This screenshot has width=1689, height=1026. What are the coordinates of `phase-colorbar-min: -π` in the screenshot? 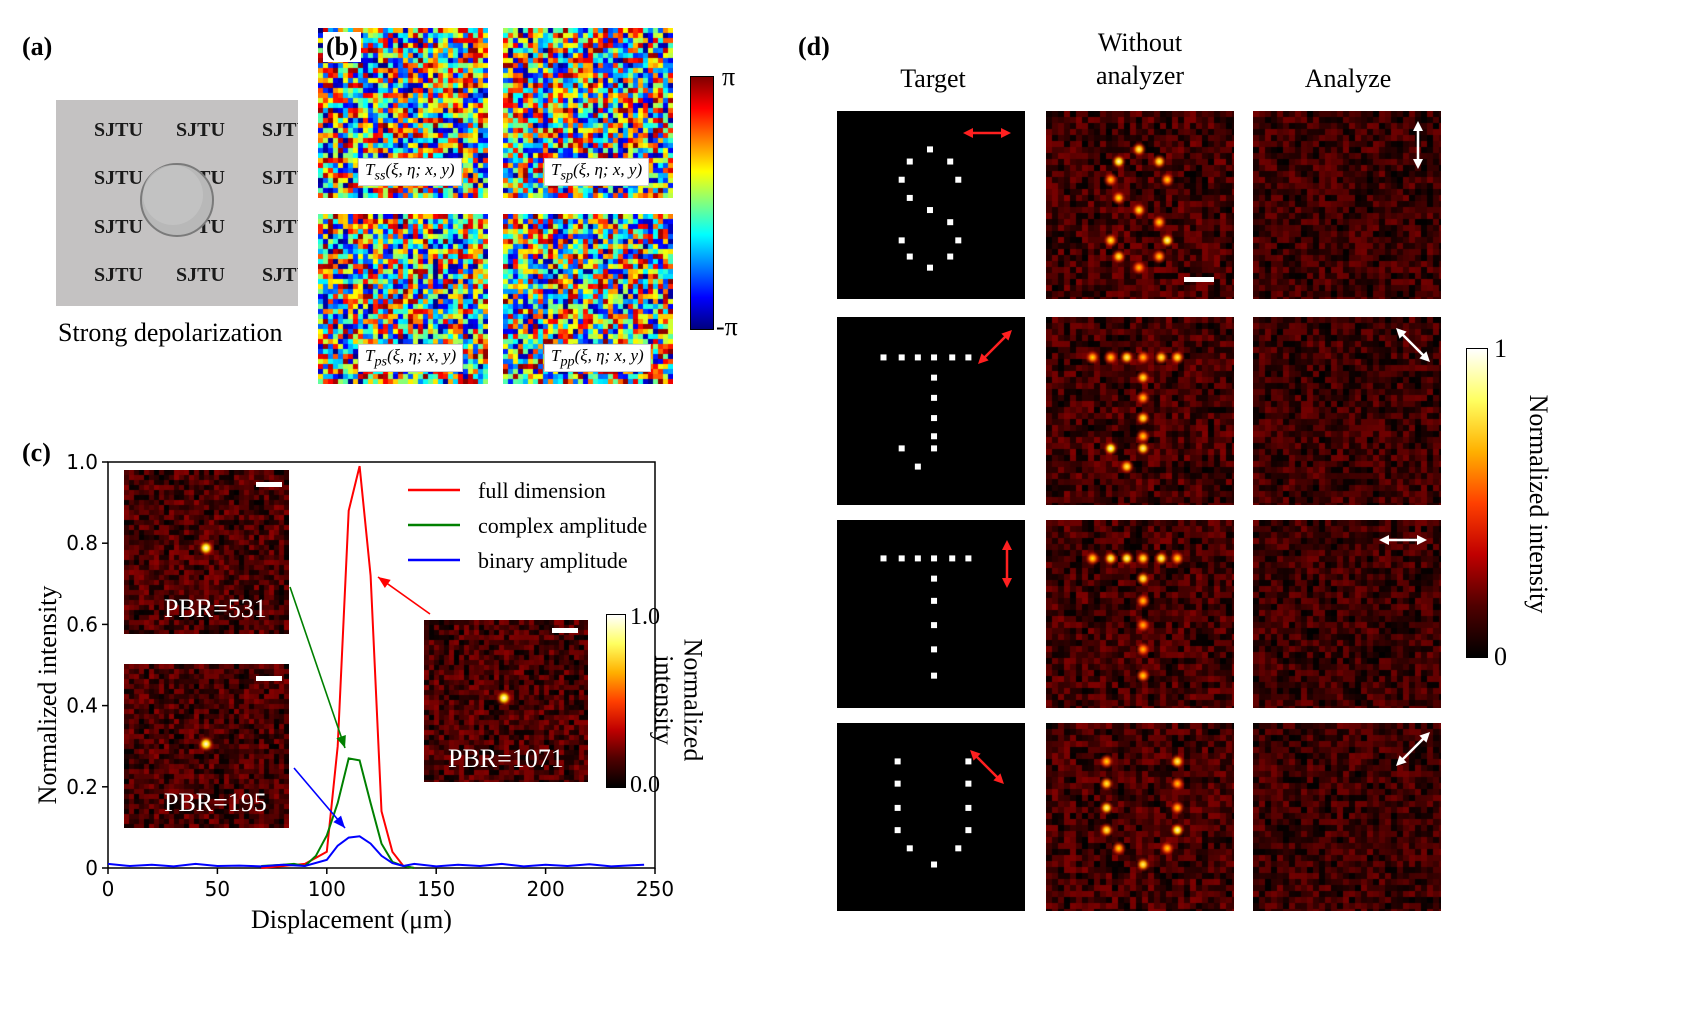 It's located at (727, 326).